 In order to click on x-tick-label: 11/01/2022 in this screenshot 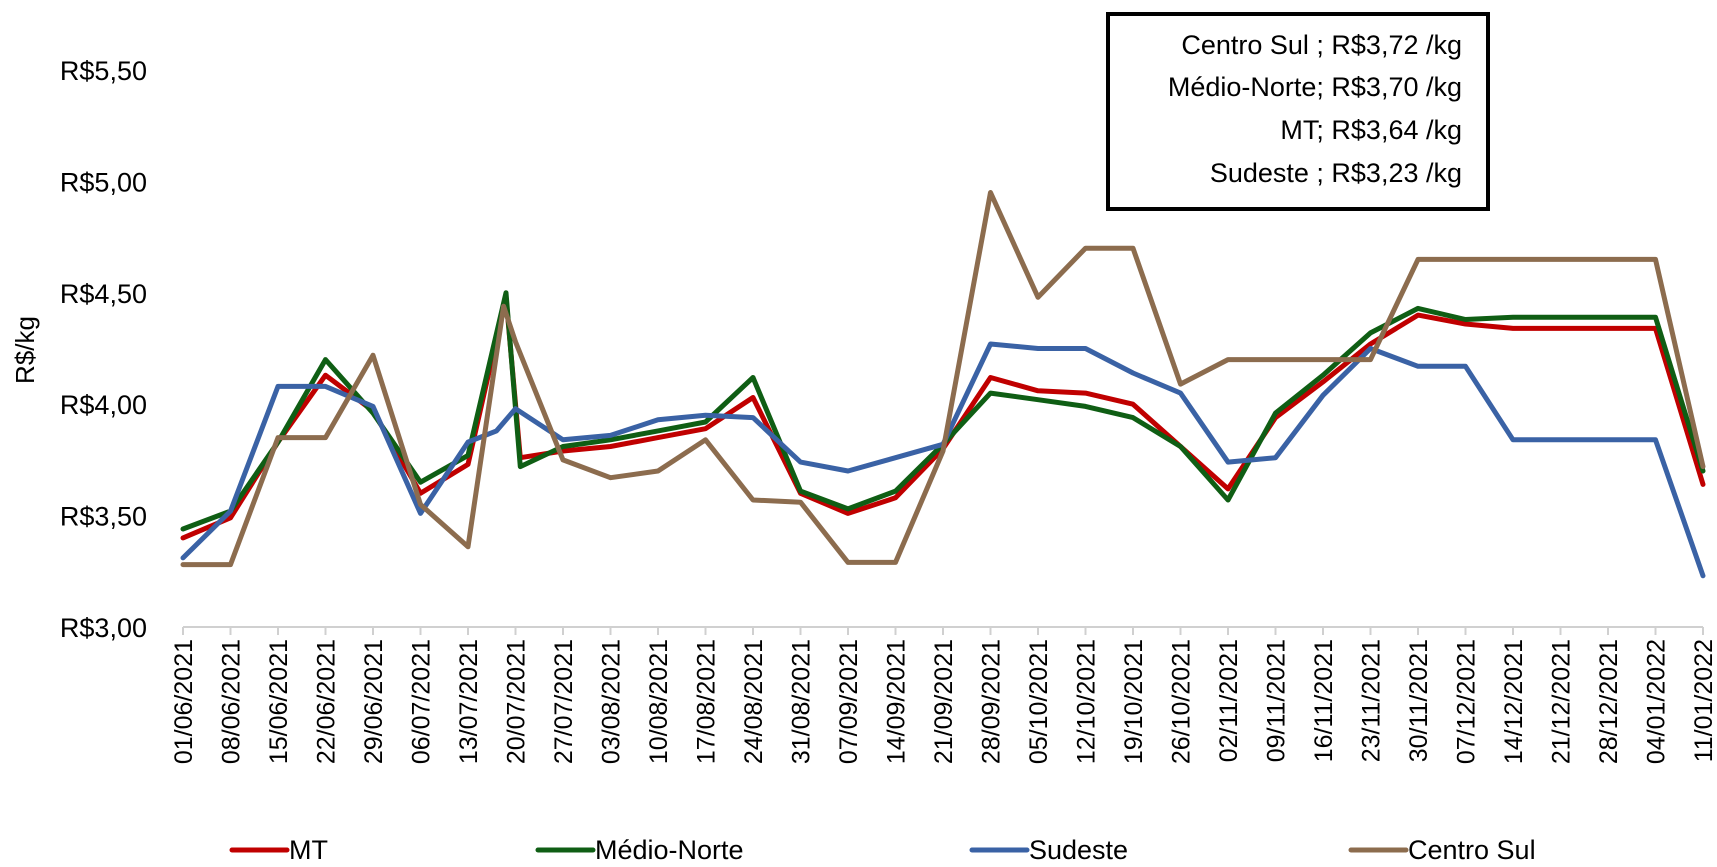, I will do `click(1703, 700)`.